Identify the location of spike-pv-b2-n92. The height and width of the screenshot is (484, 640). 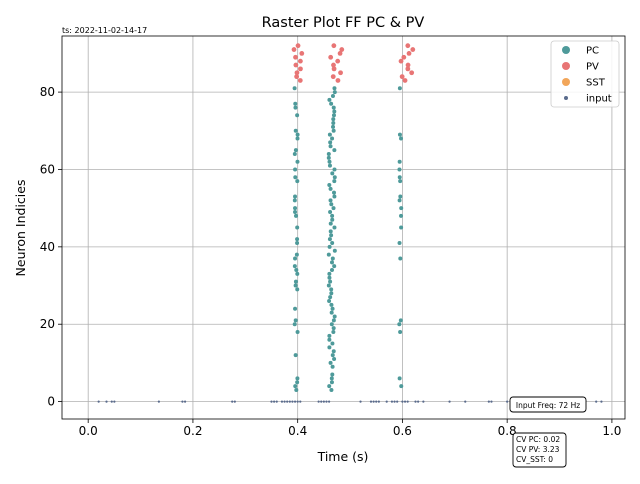
(408, 46).